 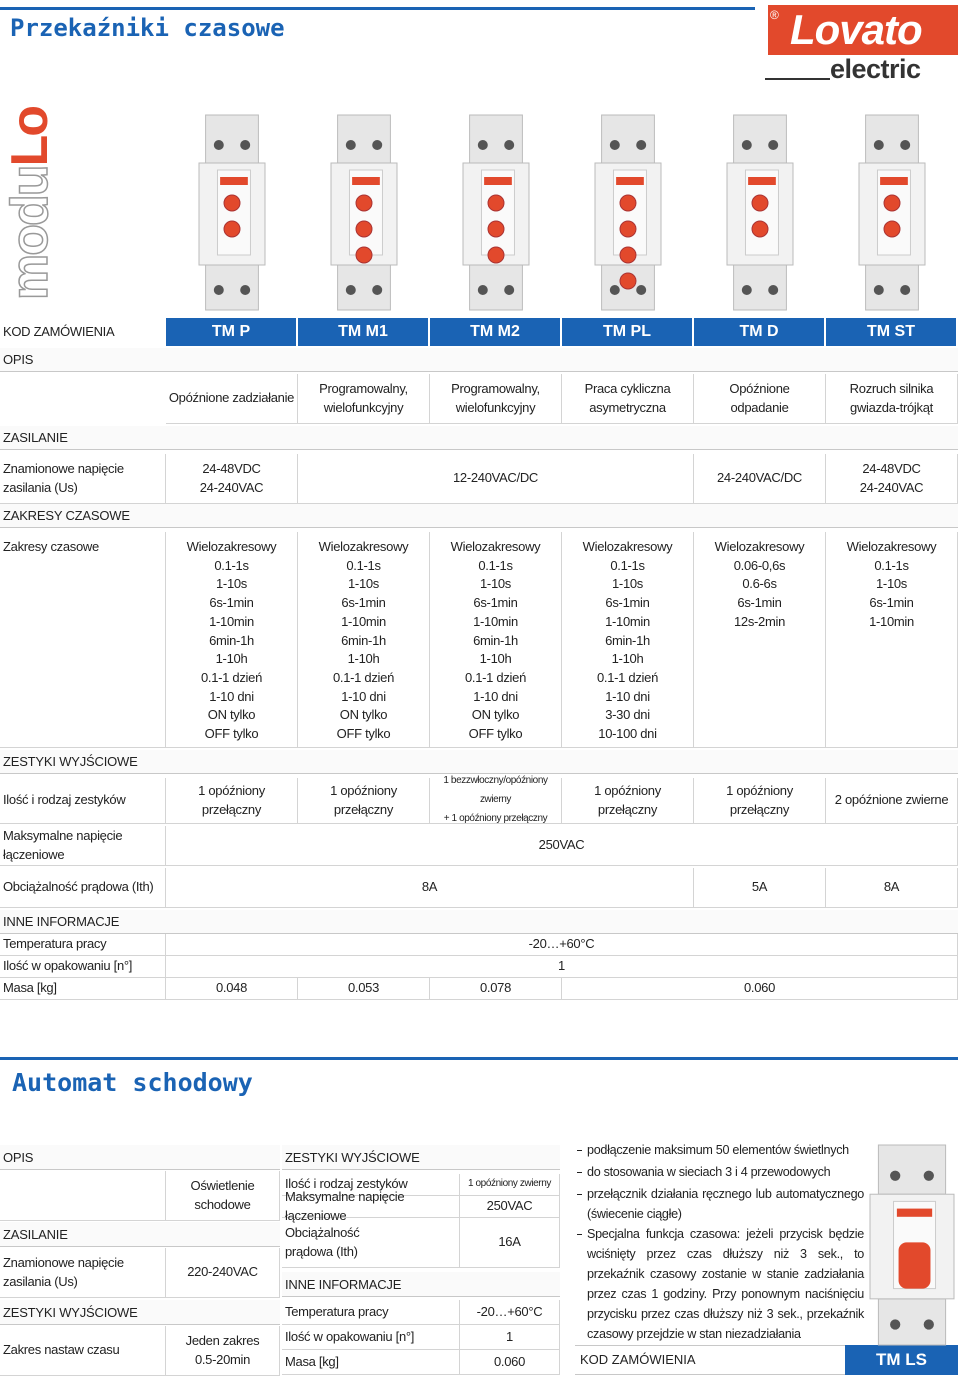 I want to click on model-bar, so click(x=562, y=332).